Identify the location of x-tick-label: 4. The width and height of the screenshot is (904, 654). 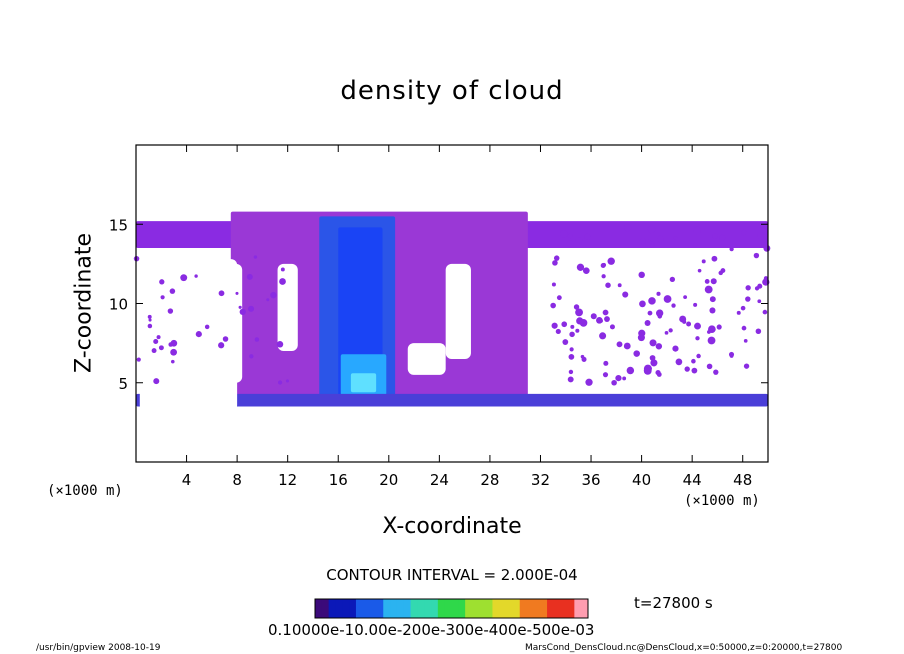
(187, 480).